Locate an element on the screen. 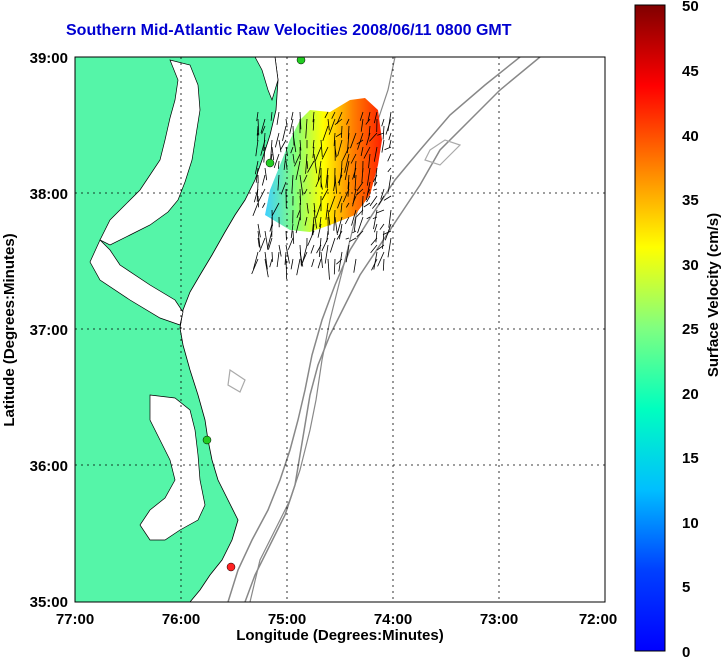  y-axis-label: Latitude (Degrees:Minutes) is located at coordinates (9, 329).